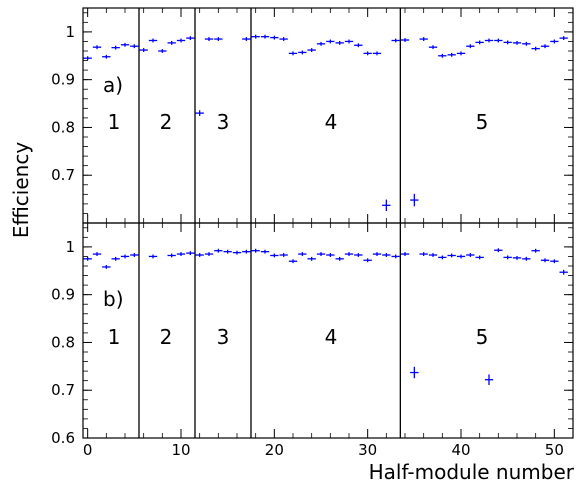 This screenshot has height=496, width=579. What do you see at coordinates (180, 450) in the screenshot?
I see `x-tick-label: 10` at bounding box center [180, 450].